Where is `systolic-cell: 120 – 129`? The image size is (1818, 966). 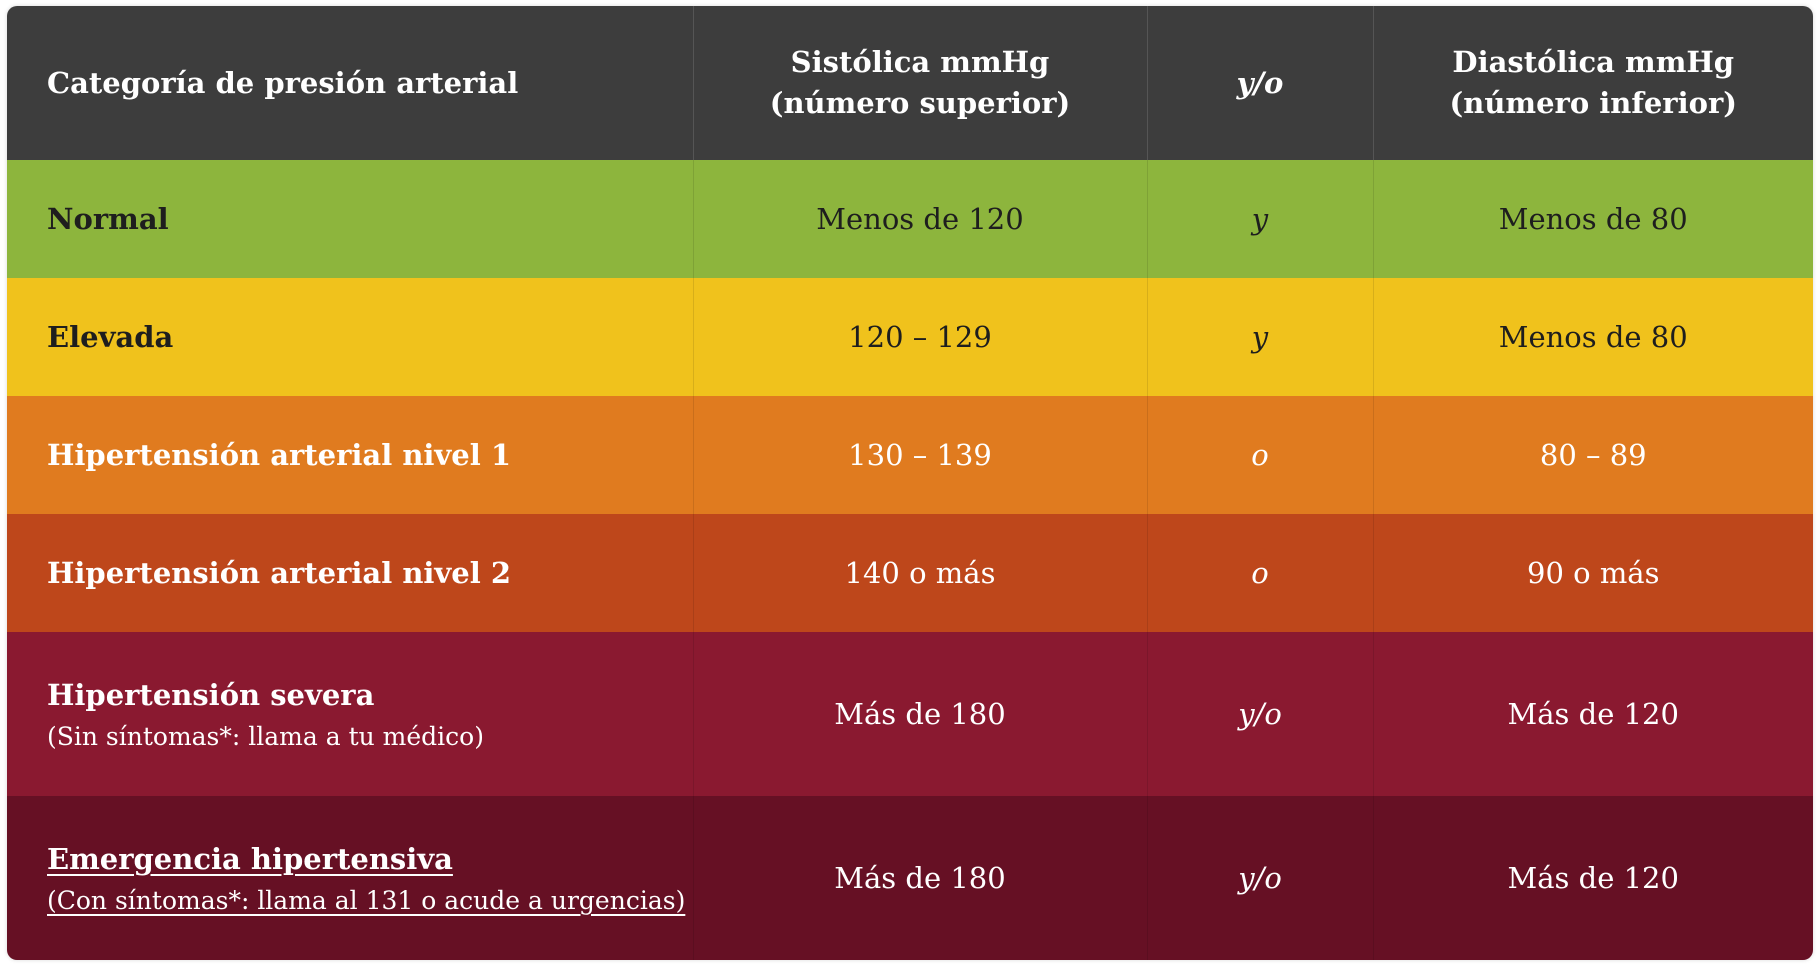
systolic-cell: 120 – 129 is located at coordinates (920, 337).